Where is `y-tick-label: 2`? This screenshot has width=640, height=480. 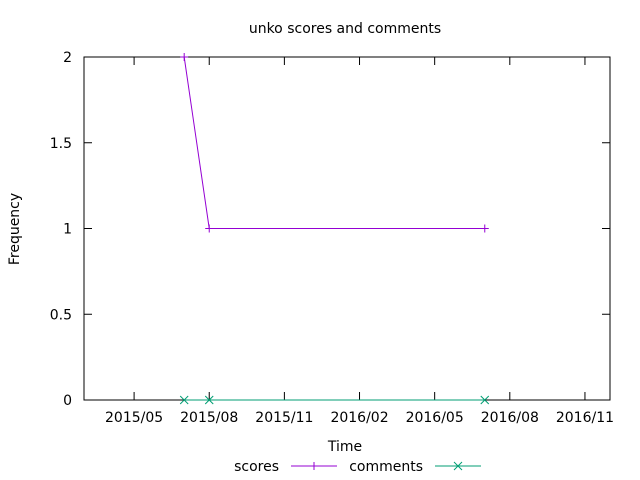
y-tick-label: 2 is located at coordinates (67, 58).